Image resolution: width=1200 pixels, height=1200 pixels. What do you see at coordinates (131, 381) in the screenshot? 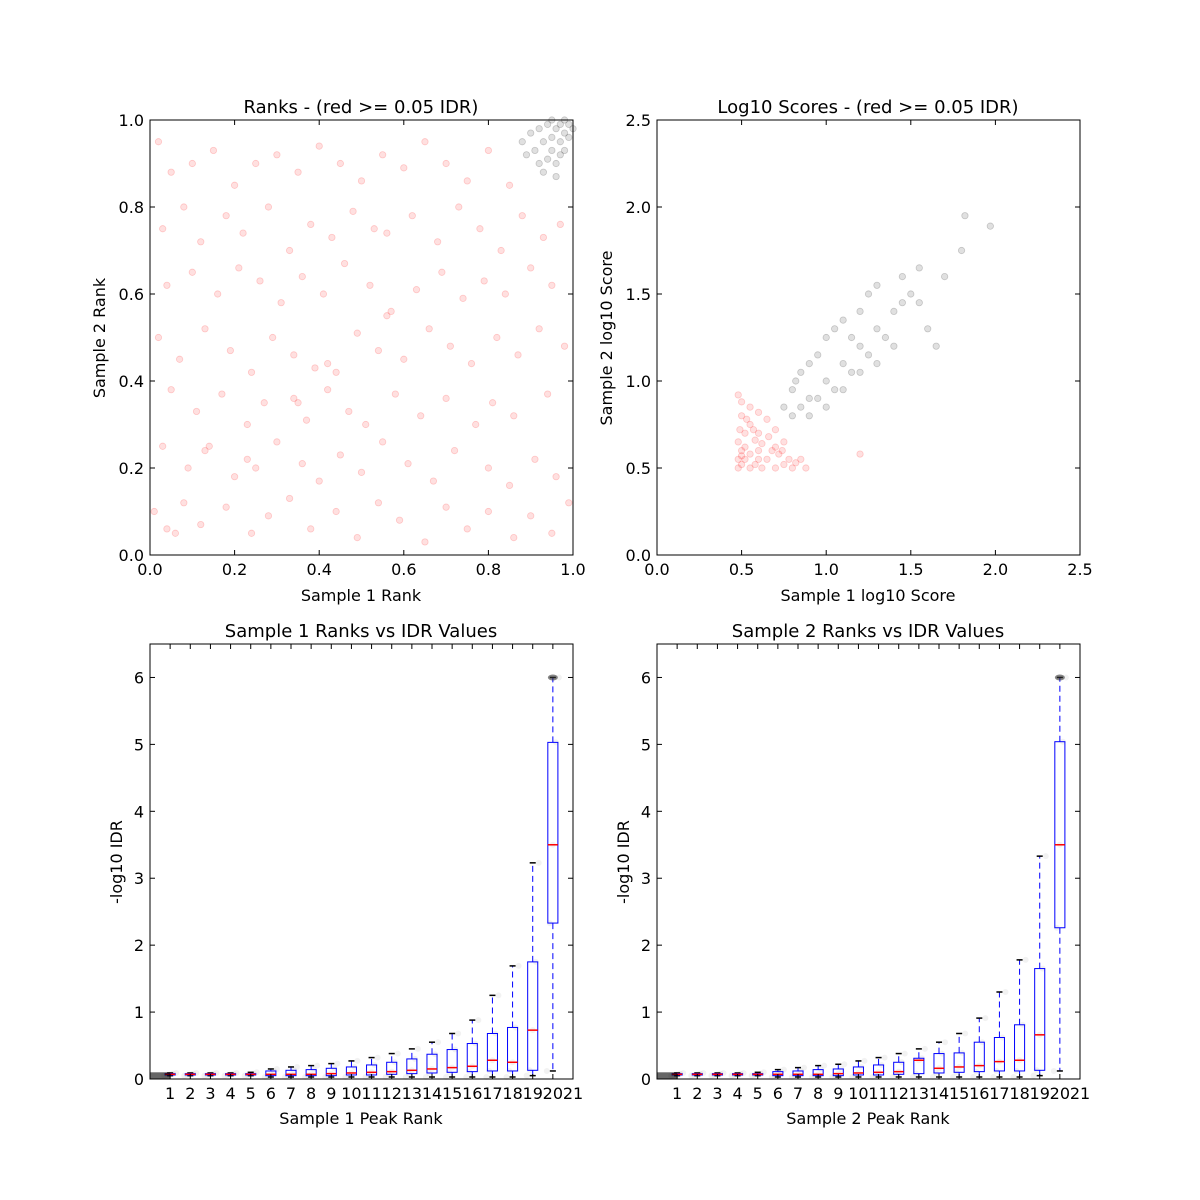
I see `y-tick-label: 0.4` at bounding box center [131, 381].